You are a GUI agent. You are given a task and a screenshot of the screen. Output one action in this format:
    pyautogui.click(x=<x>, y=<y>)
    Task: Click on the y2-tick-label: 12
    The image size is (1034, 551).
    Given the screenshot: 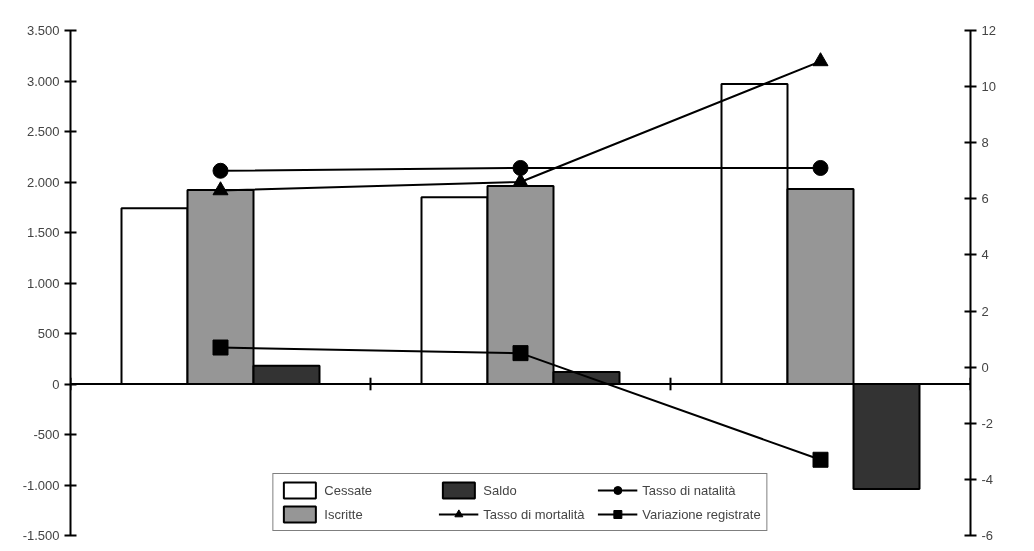 What is the action you would take?
    pyautogui.click(x=988, y=30)
    